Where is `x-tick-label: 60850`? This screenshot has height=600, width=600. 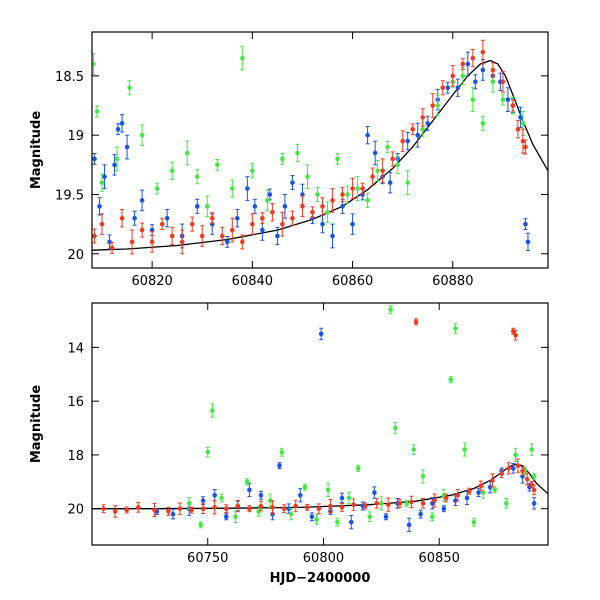
x-tick-label: 60850 is located at coordinates (439, 558).